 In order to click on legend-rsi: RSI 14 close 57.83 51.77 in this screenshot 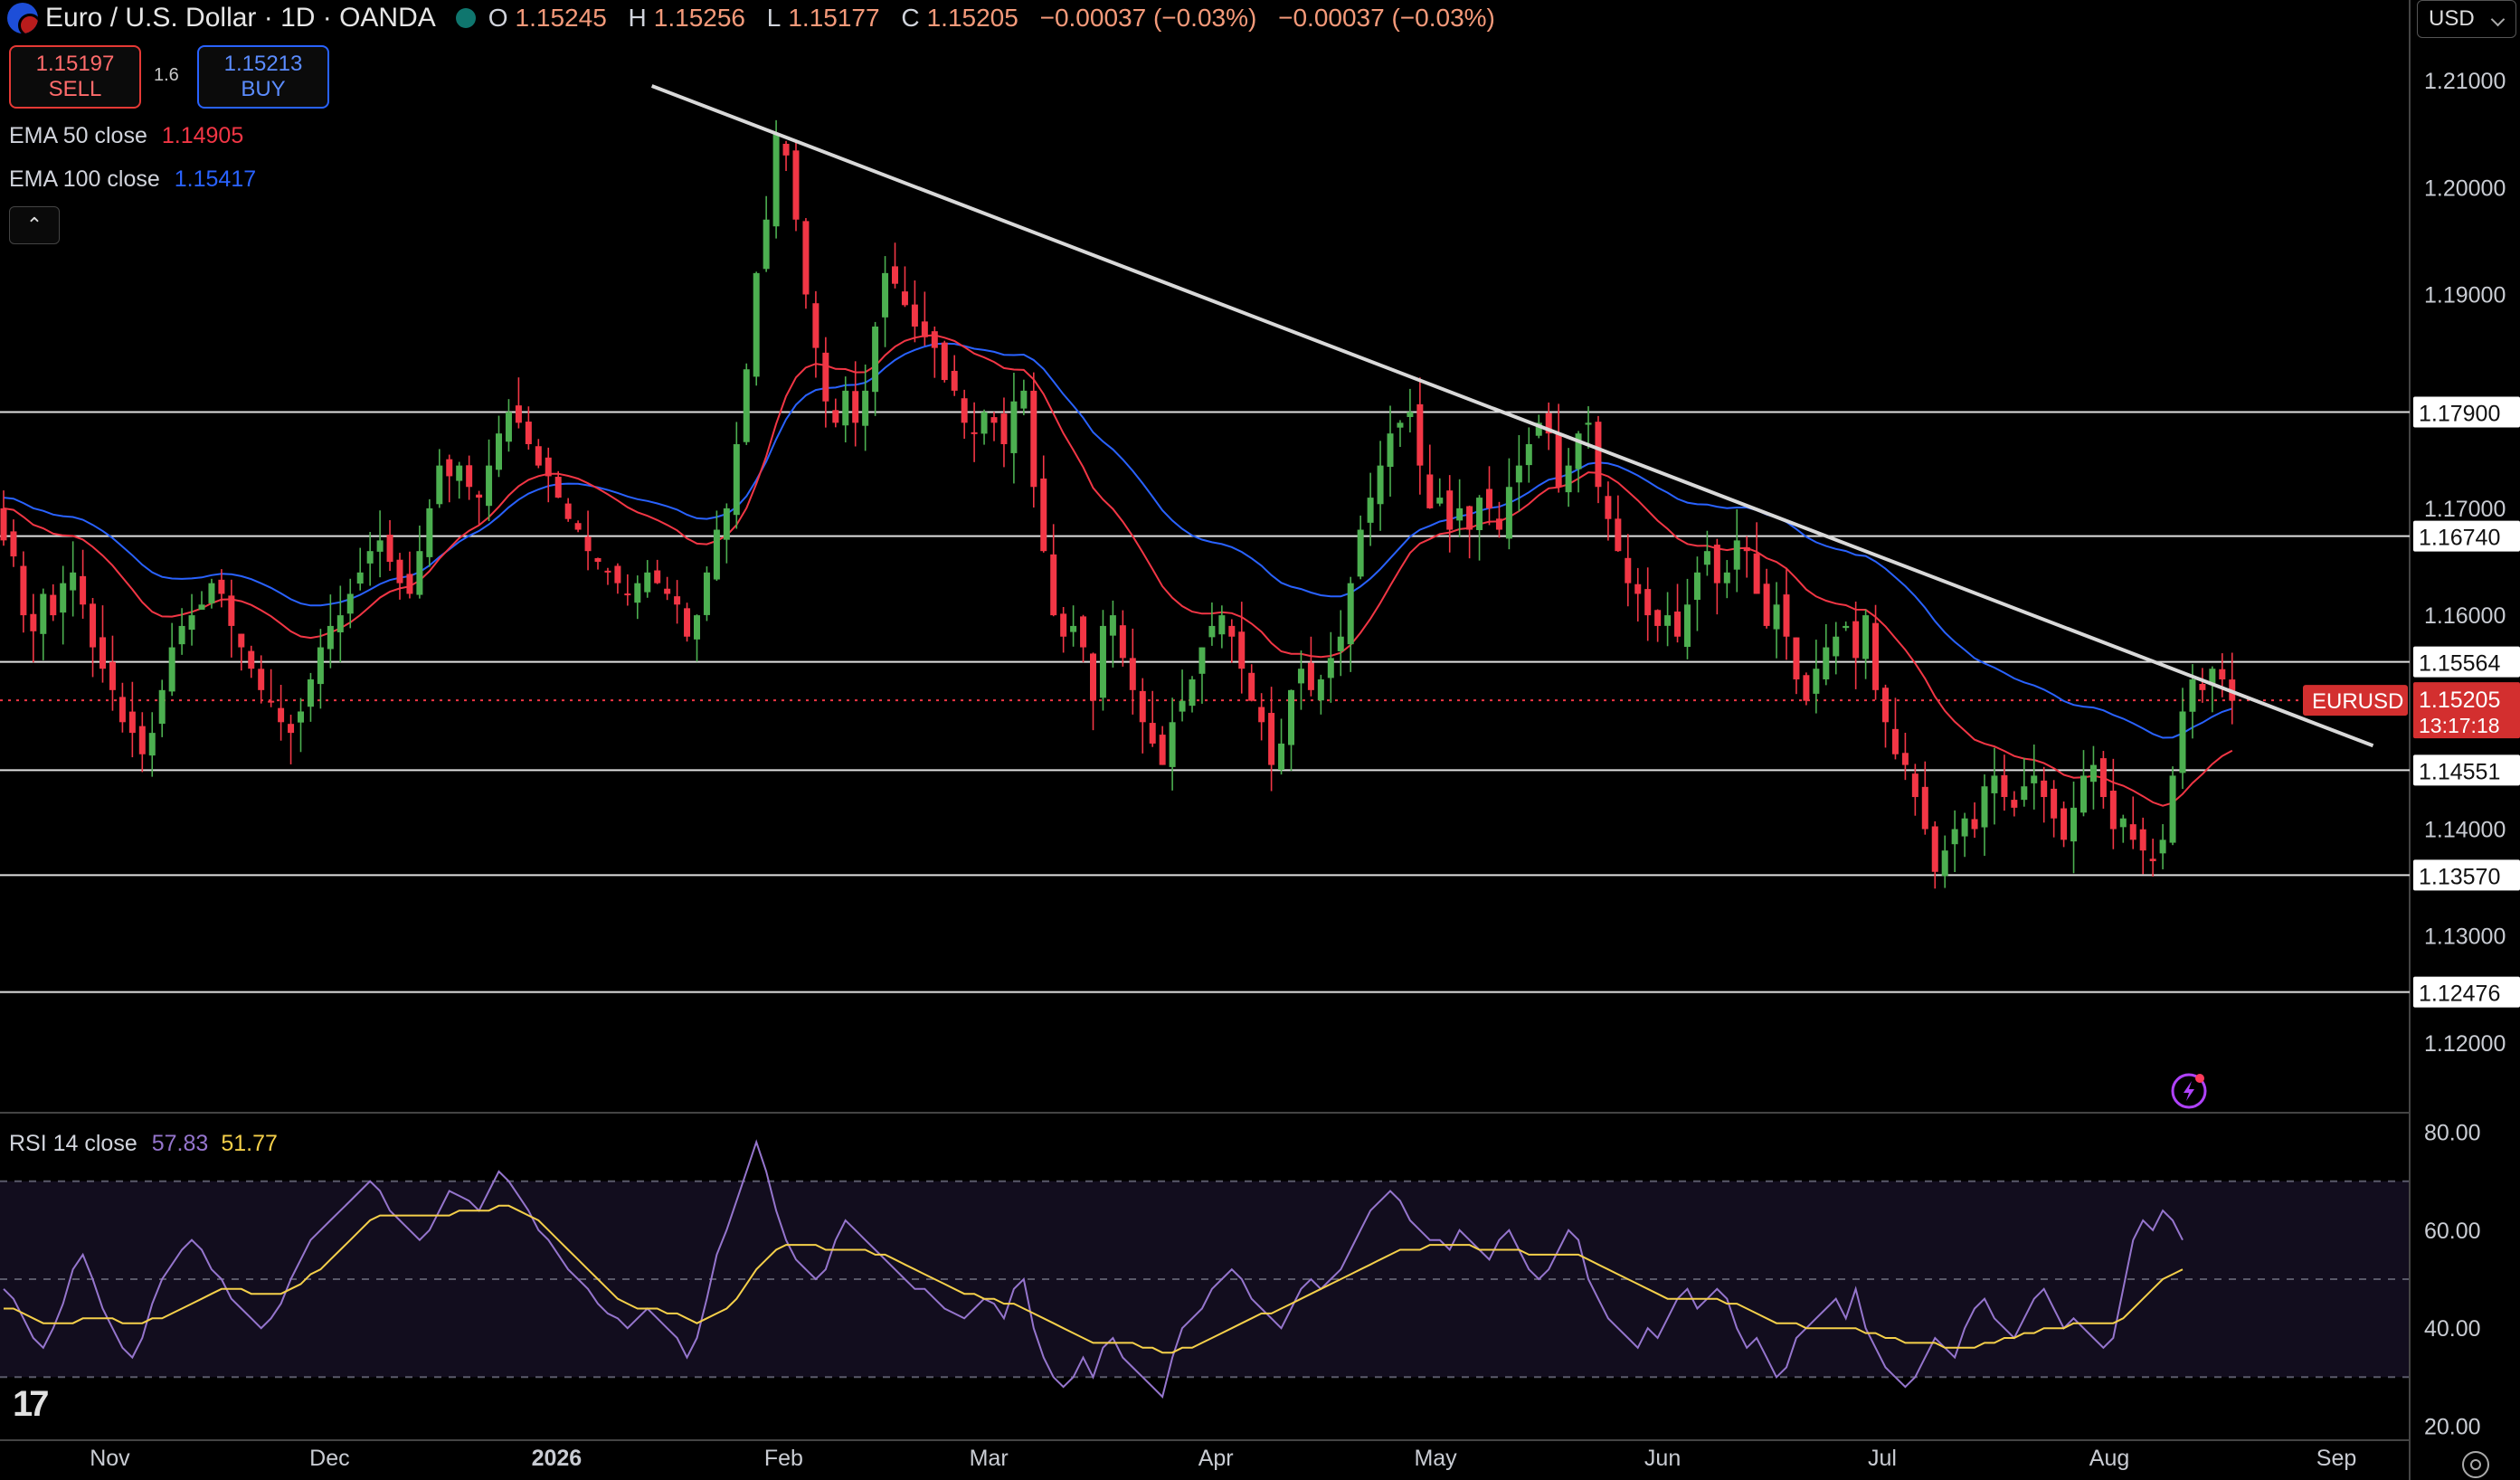, I will do `click(144, 1144)`.